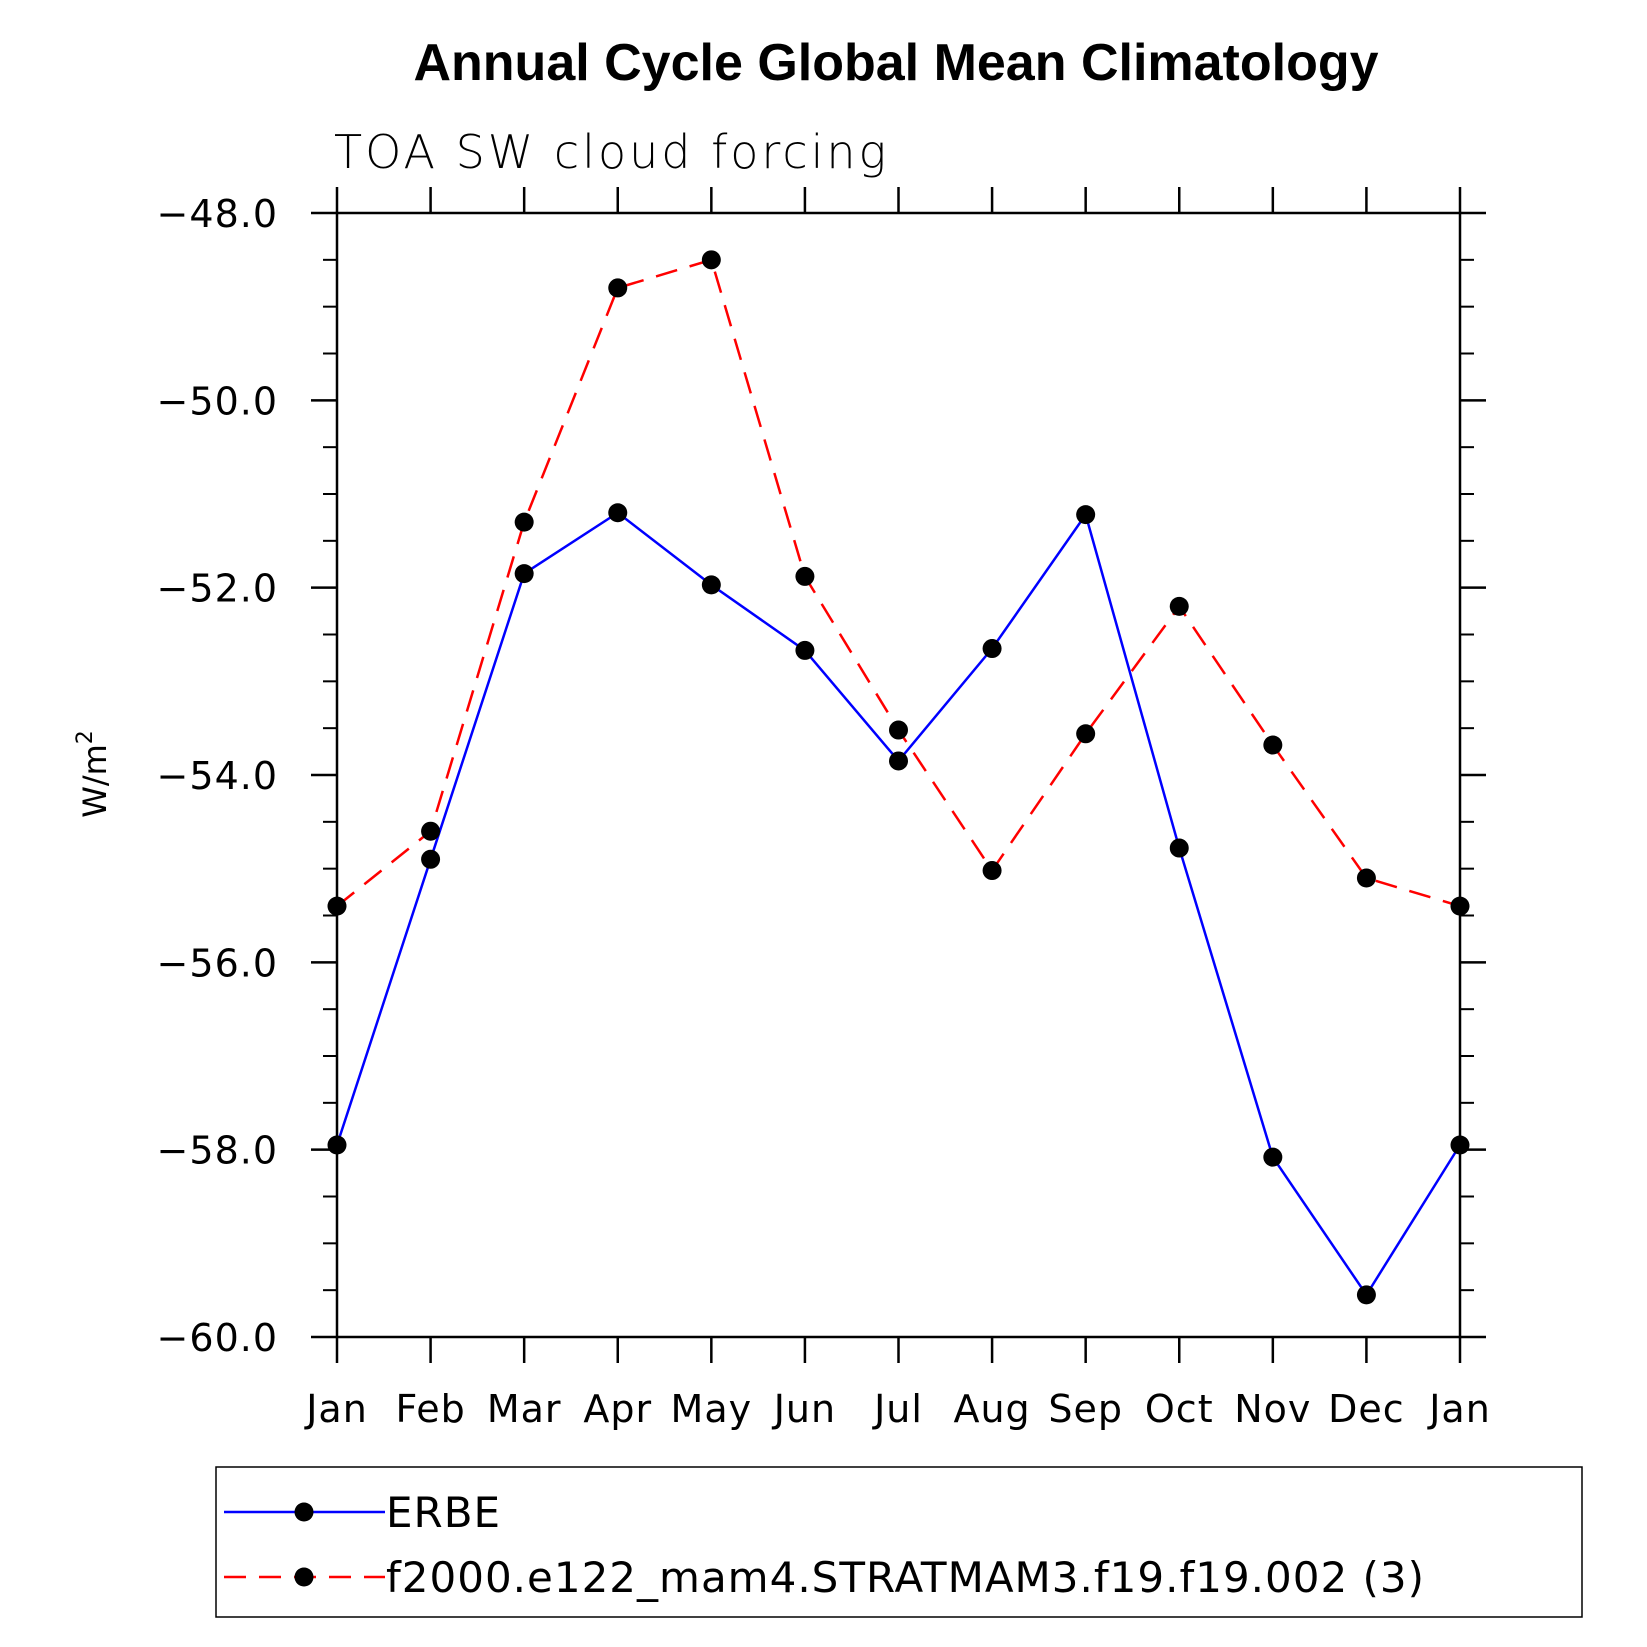  Describe the element at coordinates (804, 1409) in the screenshot. I see `x-tick-label: Jun` at that location.